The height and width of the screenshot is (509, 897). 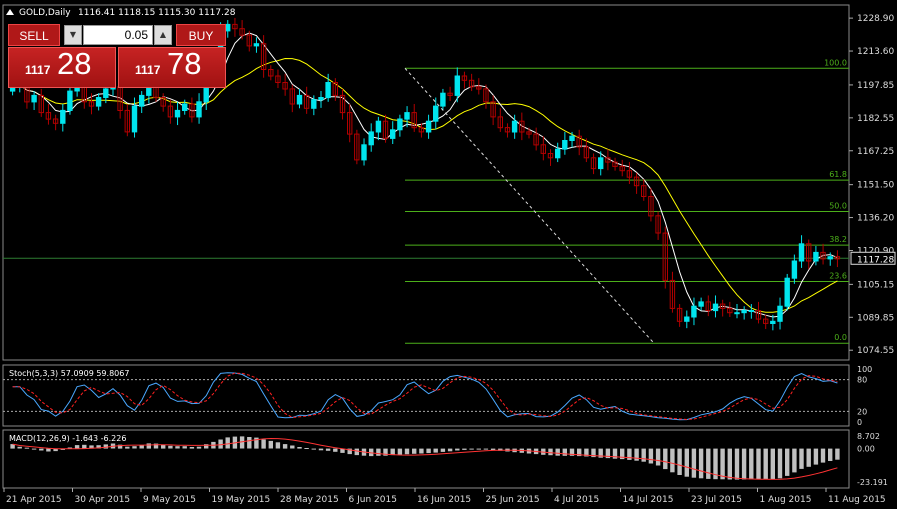 What do you see at coordinates (34, 35) in the screenshot?
I see `sell-button: SELL` at bounding box center [34, 35].